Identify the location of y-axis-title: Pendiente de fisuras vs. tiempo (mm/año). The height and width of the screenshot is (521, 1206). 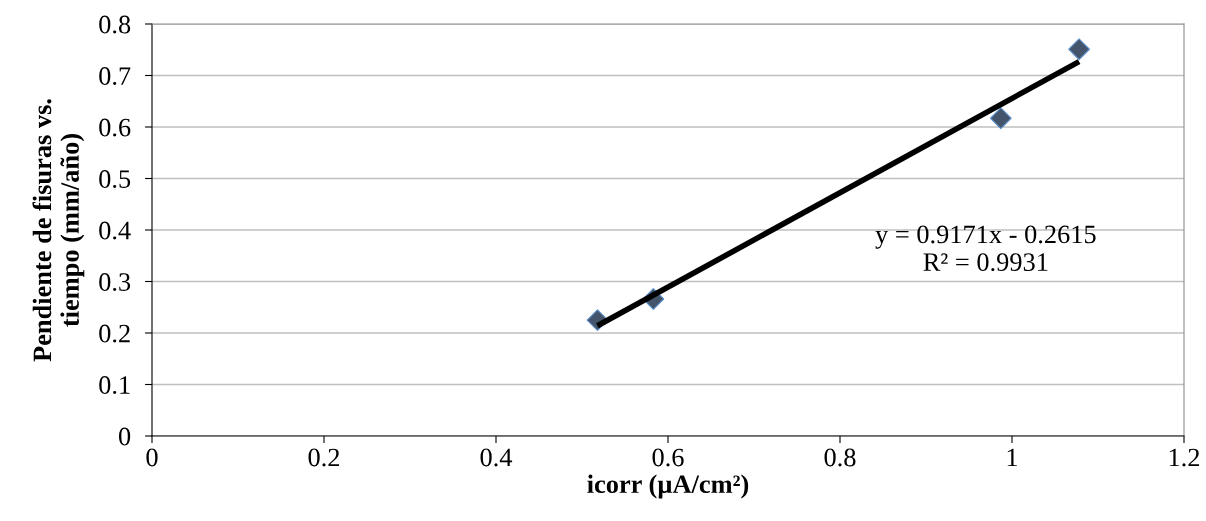
(58, 230).